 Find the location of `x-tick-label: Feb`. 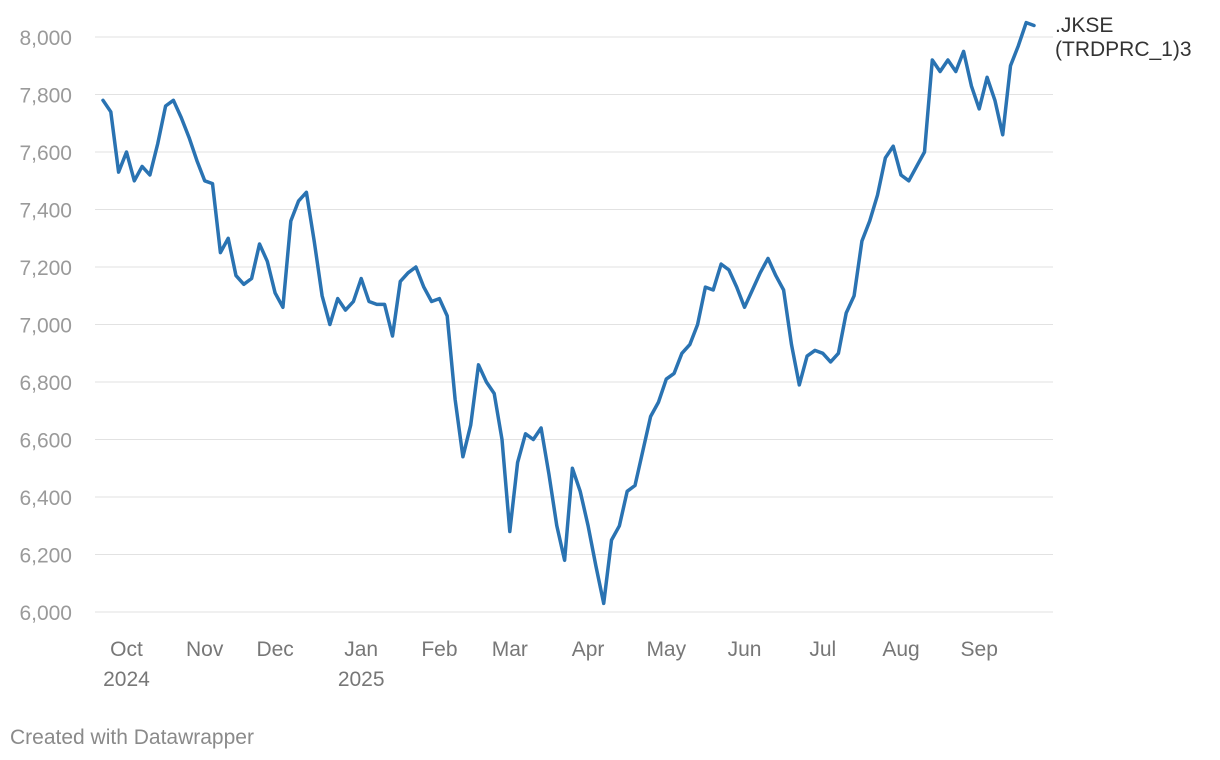

x-tick-label: Feb is located at coordinates (439, 649).